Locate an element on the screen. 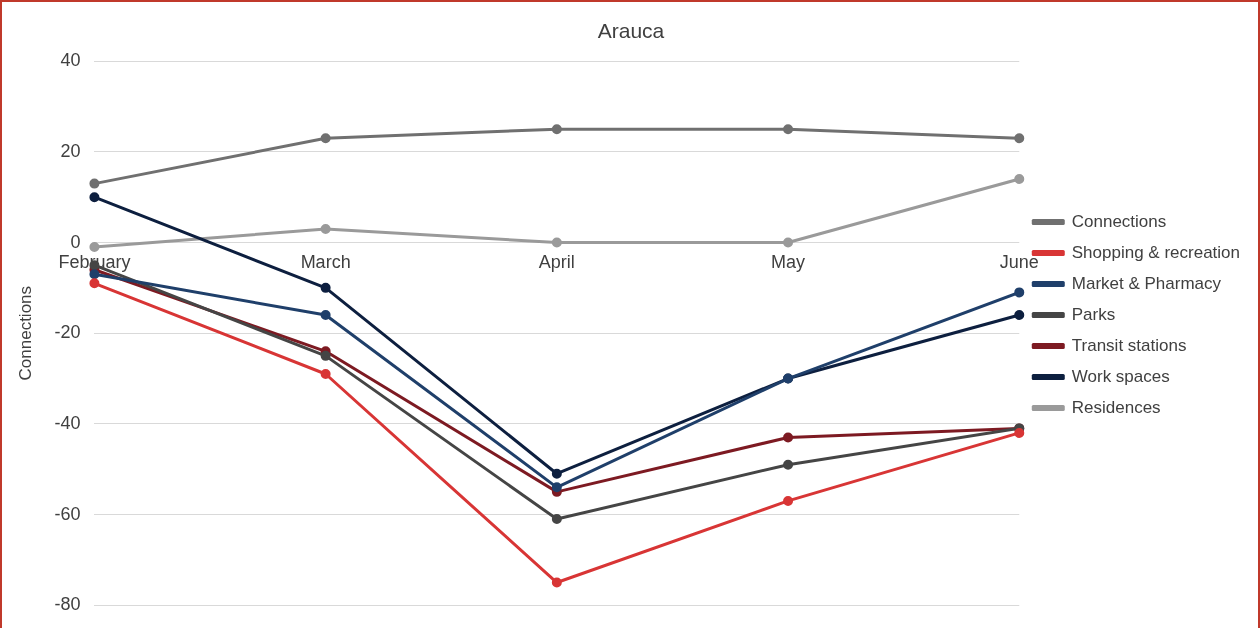 The width and height of the screenshot is (1260, 630). y-tick-label: 0 is located at coordinates (75, 241).